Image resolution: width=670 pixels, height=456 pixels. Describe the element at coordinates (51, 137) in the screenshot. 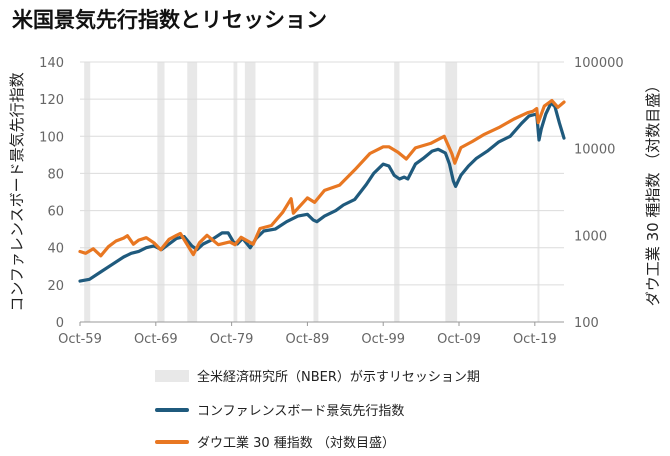

I see `y-left-tick-label: 100` at that location.